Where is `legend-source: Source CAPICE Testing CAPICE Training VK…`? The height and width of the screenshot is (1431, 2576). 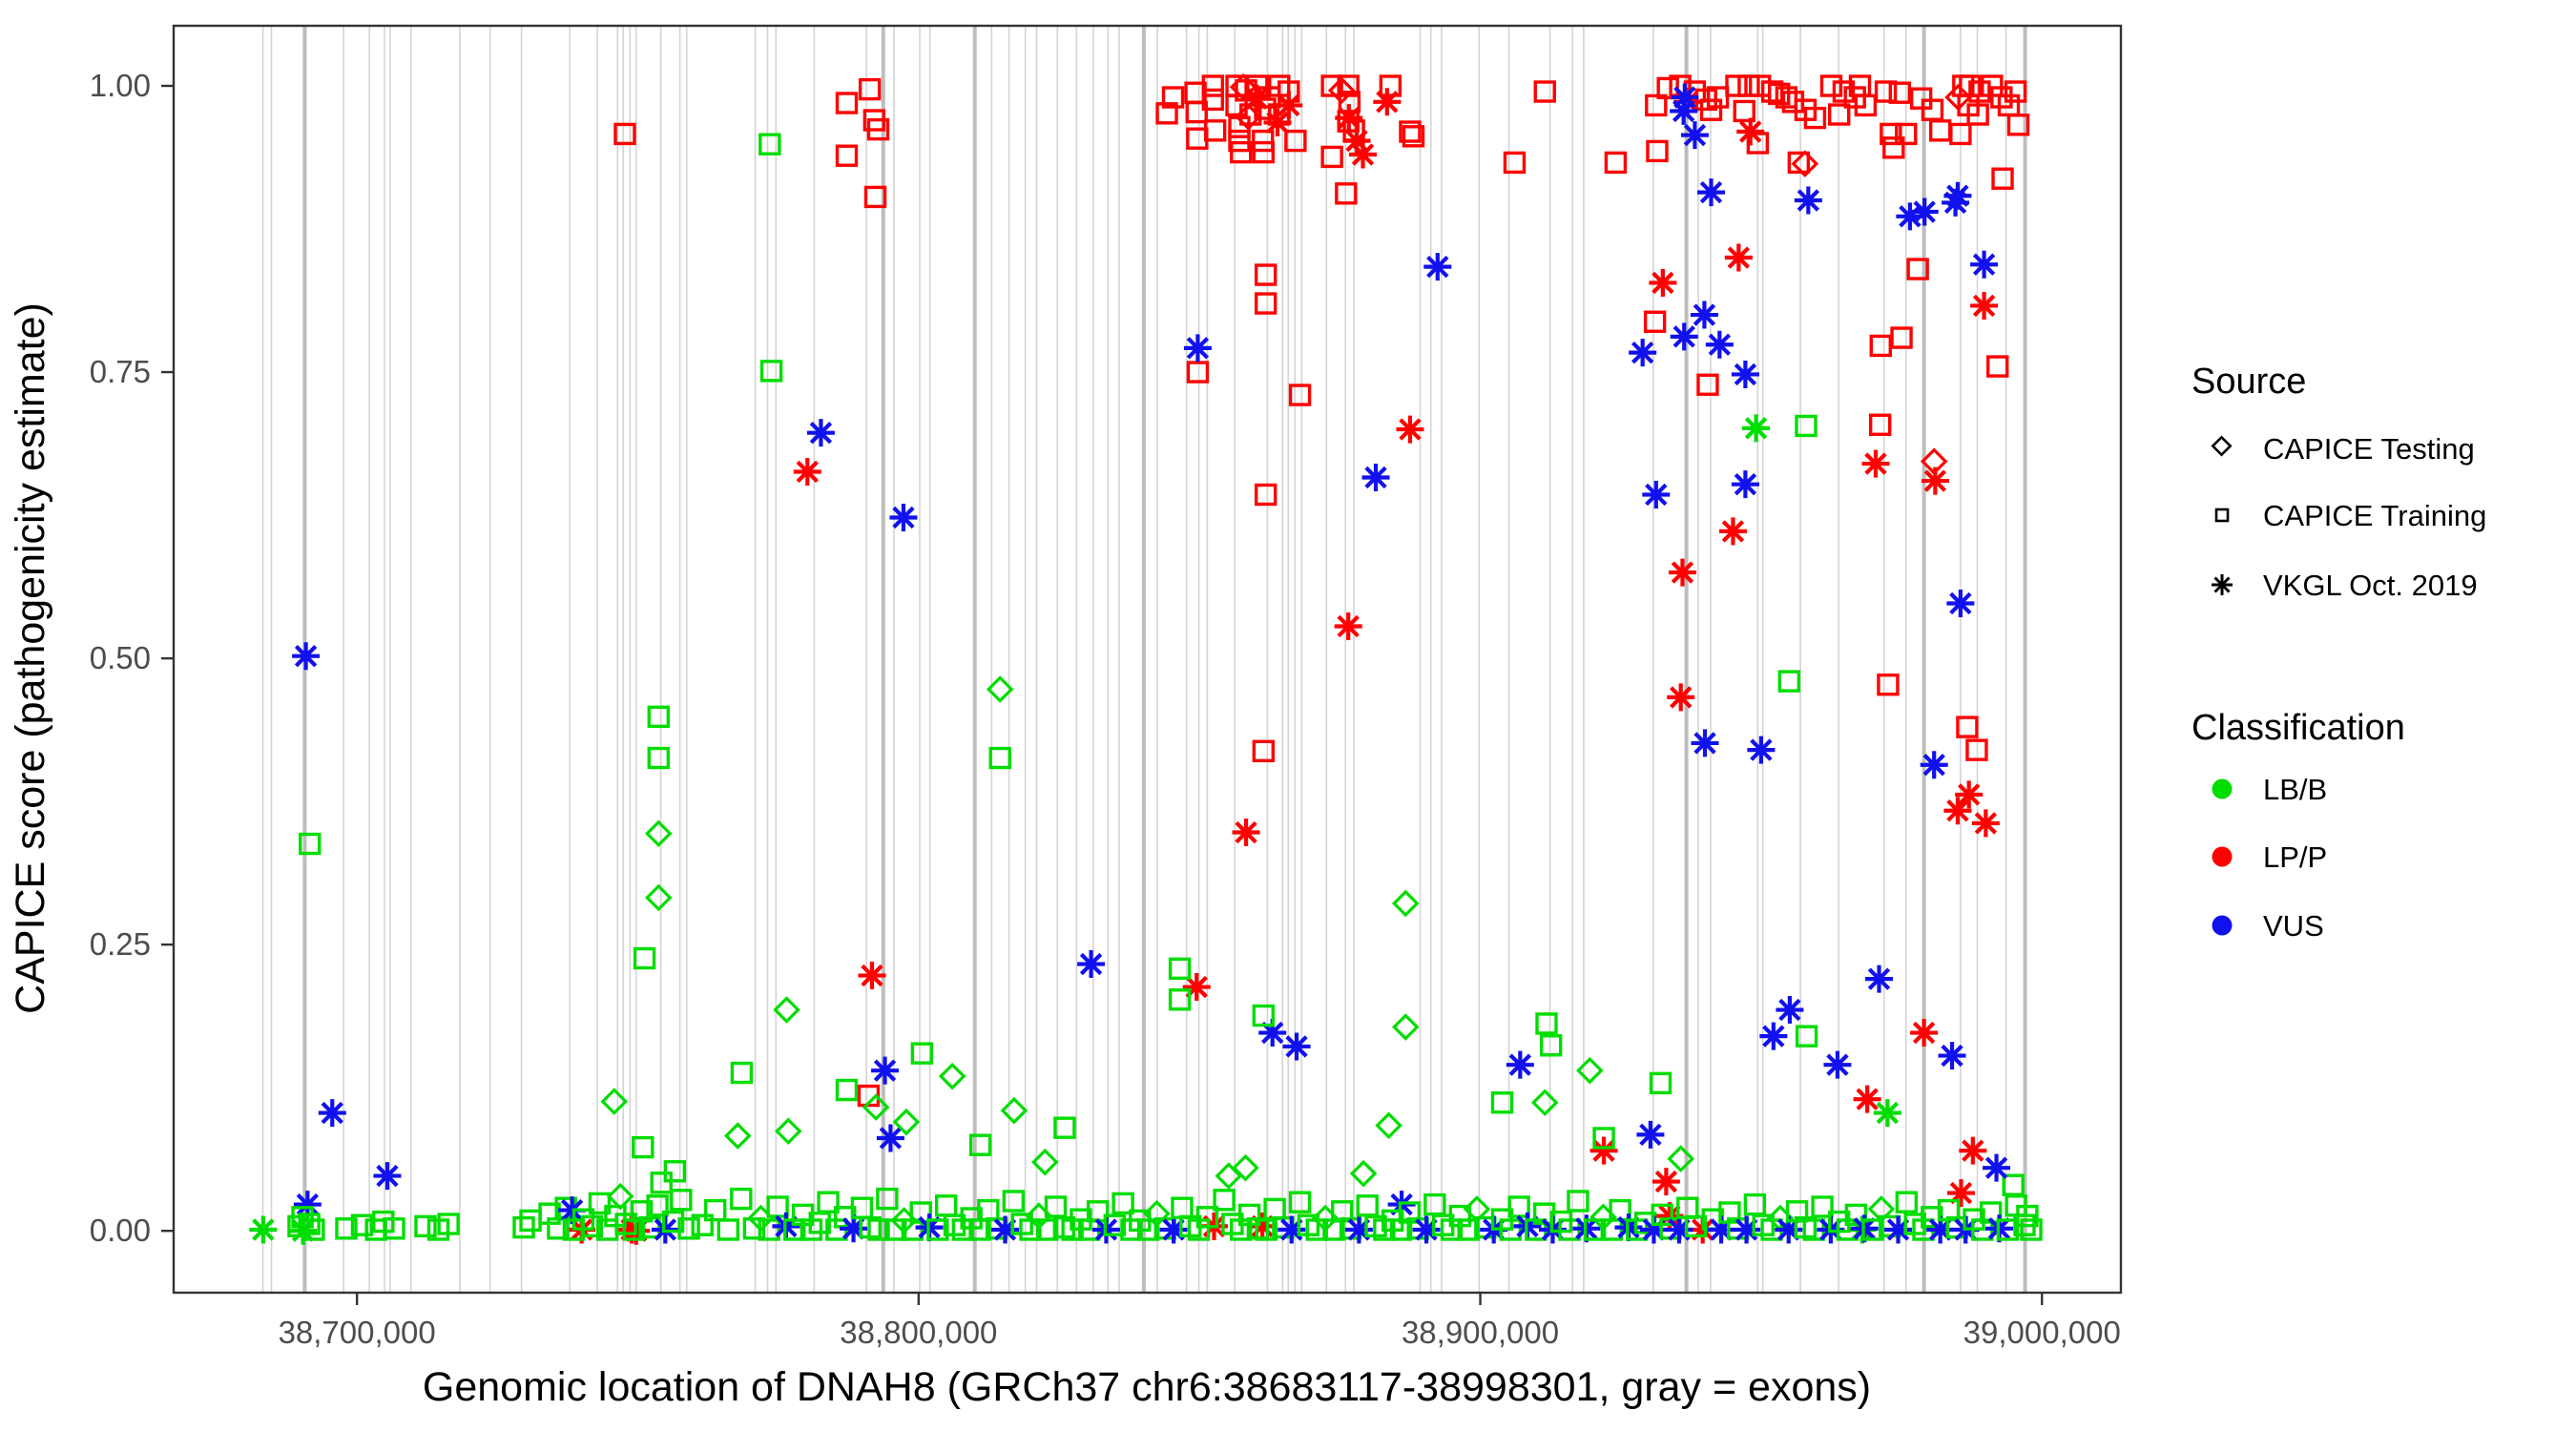
legend-source: Source CAPICE Testing CAPICE Training VK… is located at coordinates (2339, 482).